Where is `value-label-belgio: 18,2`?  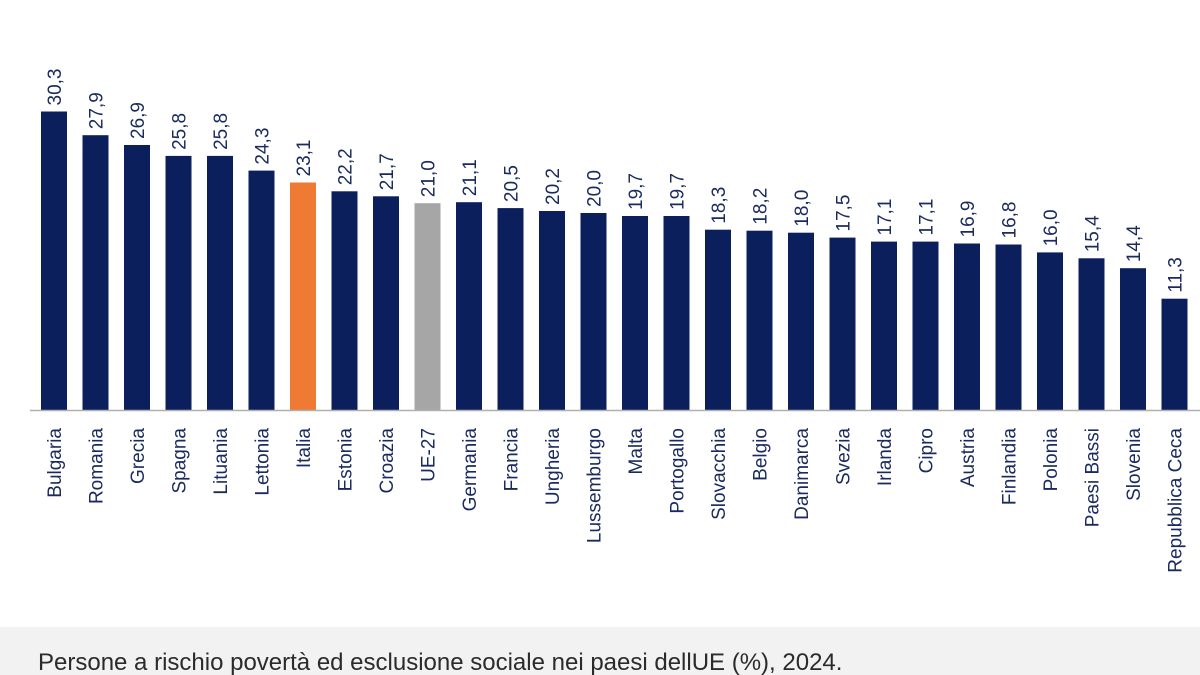
value-label-belgio: 18,2 is located at coordinates (761, 206).